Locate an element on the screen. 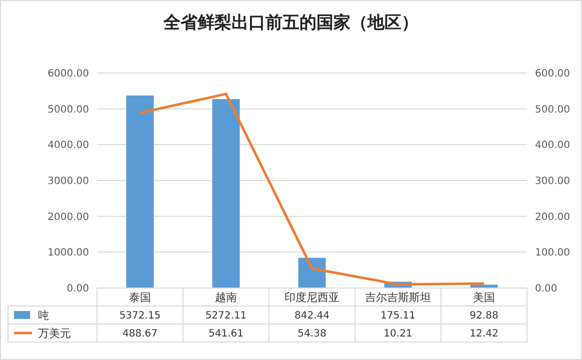  y-tick-label: 0.00 is located at coordinates (77, 289).